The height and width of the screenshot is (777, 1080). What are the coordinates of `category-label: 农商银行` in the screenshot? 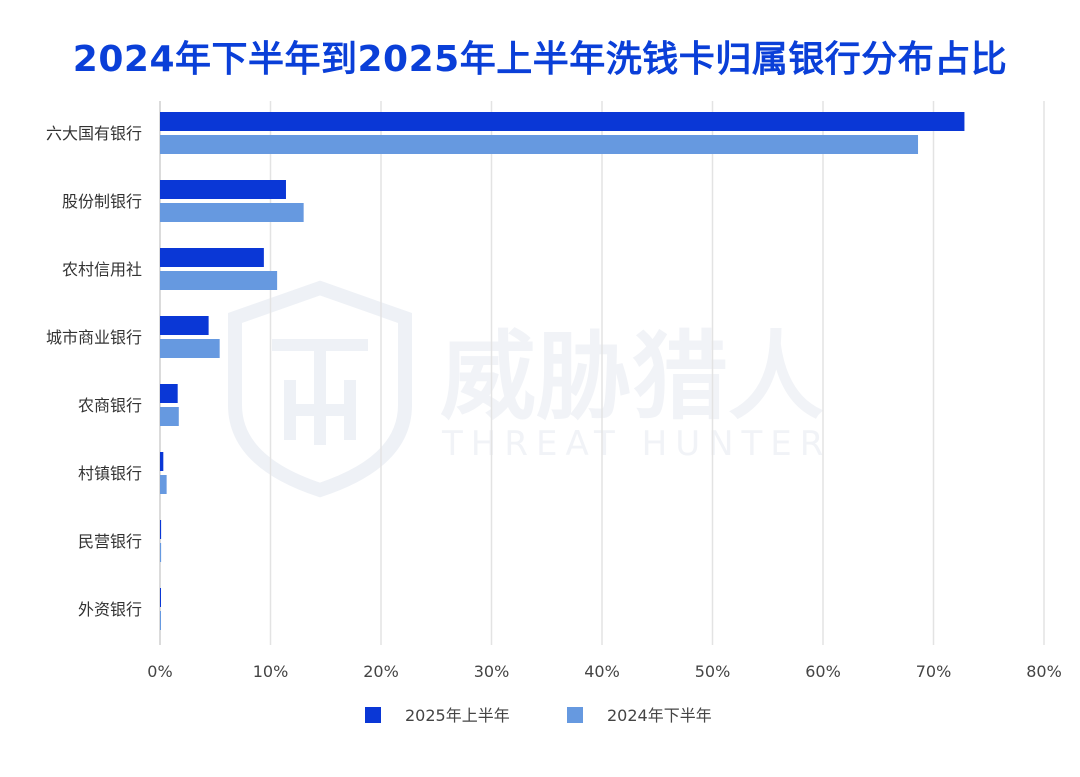 It's located at (110, 405).